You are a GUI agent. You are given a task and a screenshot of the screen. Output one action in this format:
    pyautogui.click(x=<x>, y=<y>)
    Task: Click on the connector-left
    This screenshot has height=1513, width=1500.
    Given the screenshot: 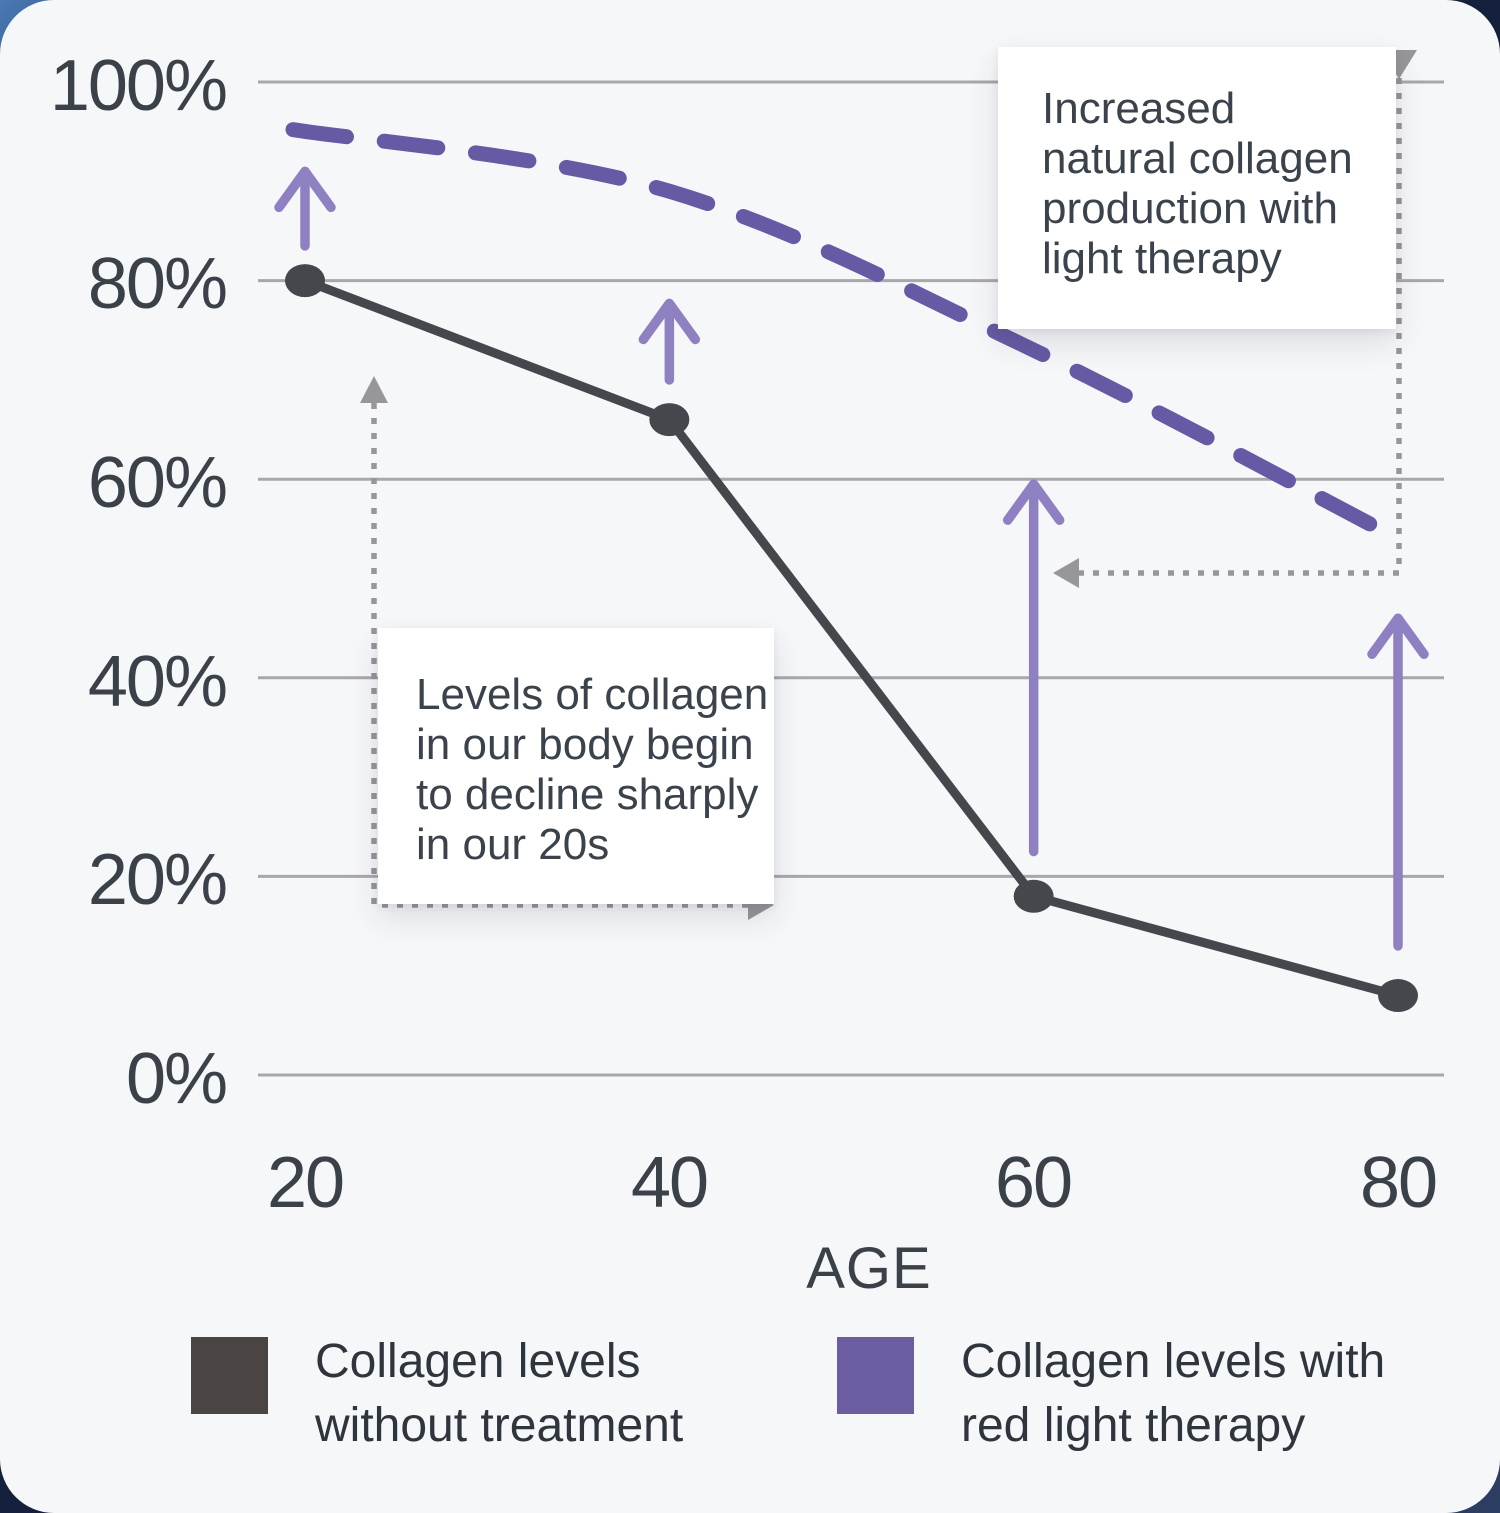 What is the action you would take?
    pyautogui.click(x=559, y=655)
    